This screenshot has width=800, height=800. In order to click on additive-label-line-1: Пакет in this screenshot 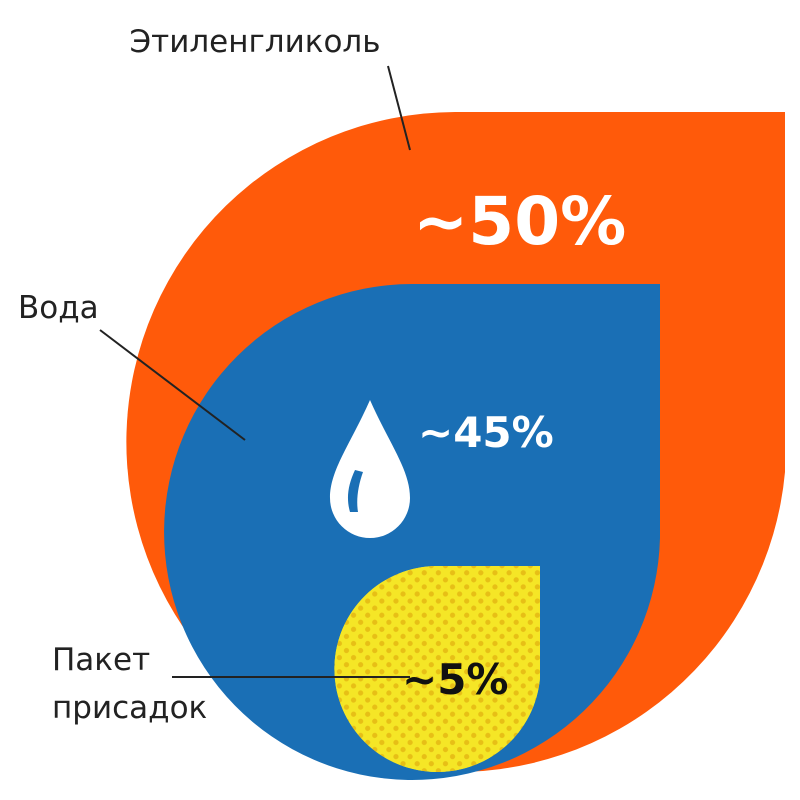, I will do `click(101, 660)`.